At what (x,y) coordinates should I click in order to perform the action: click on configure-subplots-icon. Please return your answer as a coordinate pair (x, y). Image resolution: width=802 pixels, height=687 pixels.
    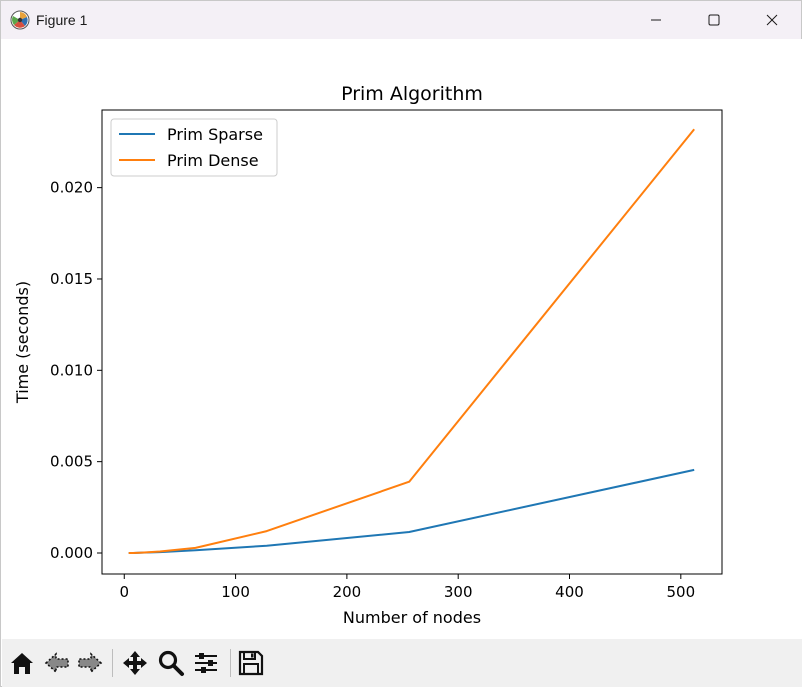
    Looking at the image, I should click on (206, 663).